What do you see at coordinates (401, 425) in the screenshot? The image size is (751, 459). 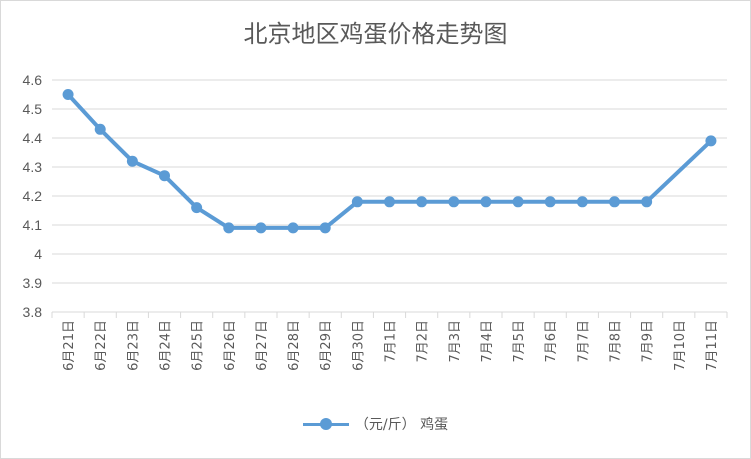 I see `legend-label: （元/斤） 鸡蛋` at bounding box center [401, 425].